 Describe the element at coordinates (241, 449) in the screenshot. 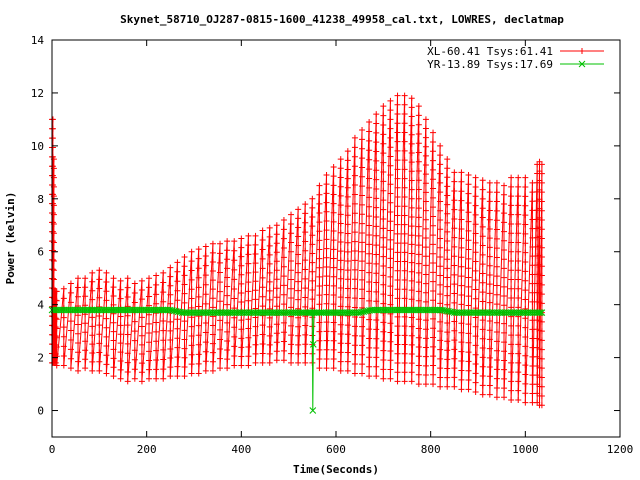

I see `x-tick-label-2: 400` at that location.